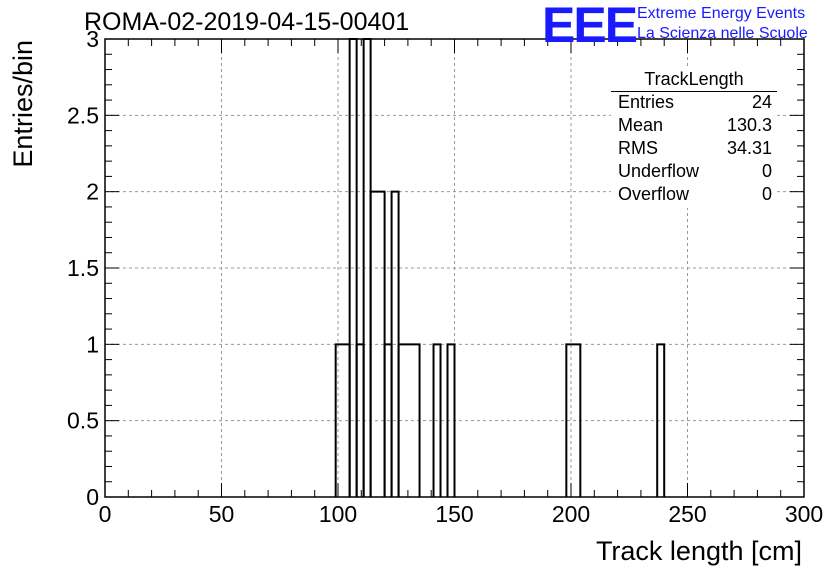 Image resolution: width=836 pixels, height=572 pixels. What do you see at coordinates (92, 344) in the screenshot?
I see `y-tick-label: 1` at bounding box center [92, 344].